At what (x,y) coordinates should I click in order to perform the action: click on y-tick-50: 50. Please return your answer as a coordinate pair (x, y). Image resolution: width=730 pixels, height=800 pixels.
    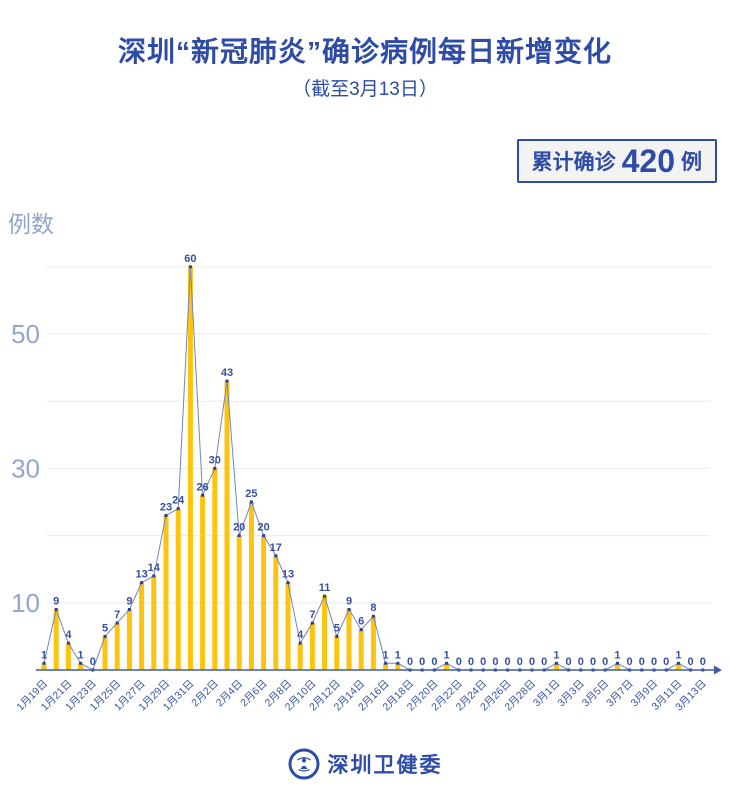
    Looking at the image, I should click on (25, 334).